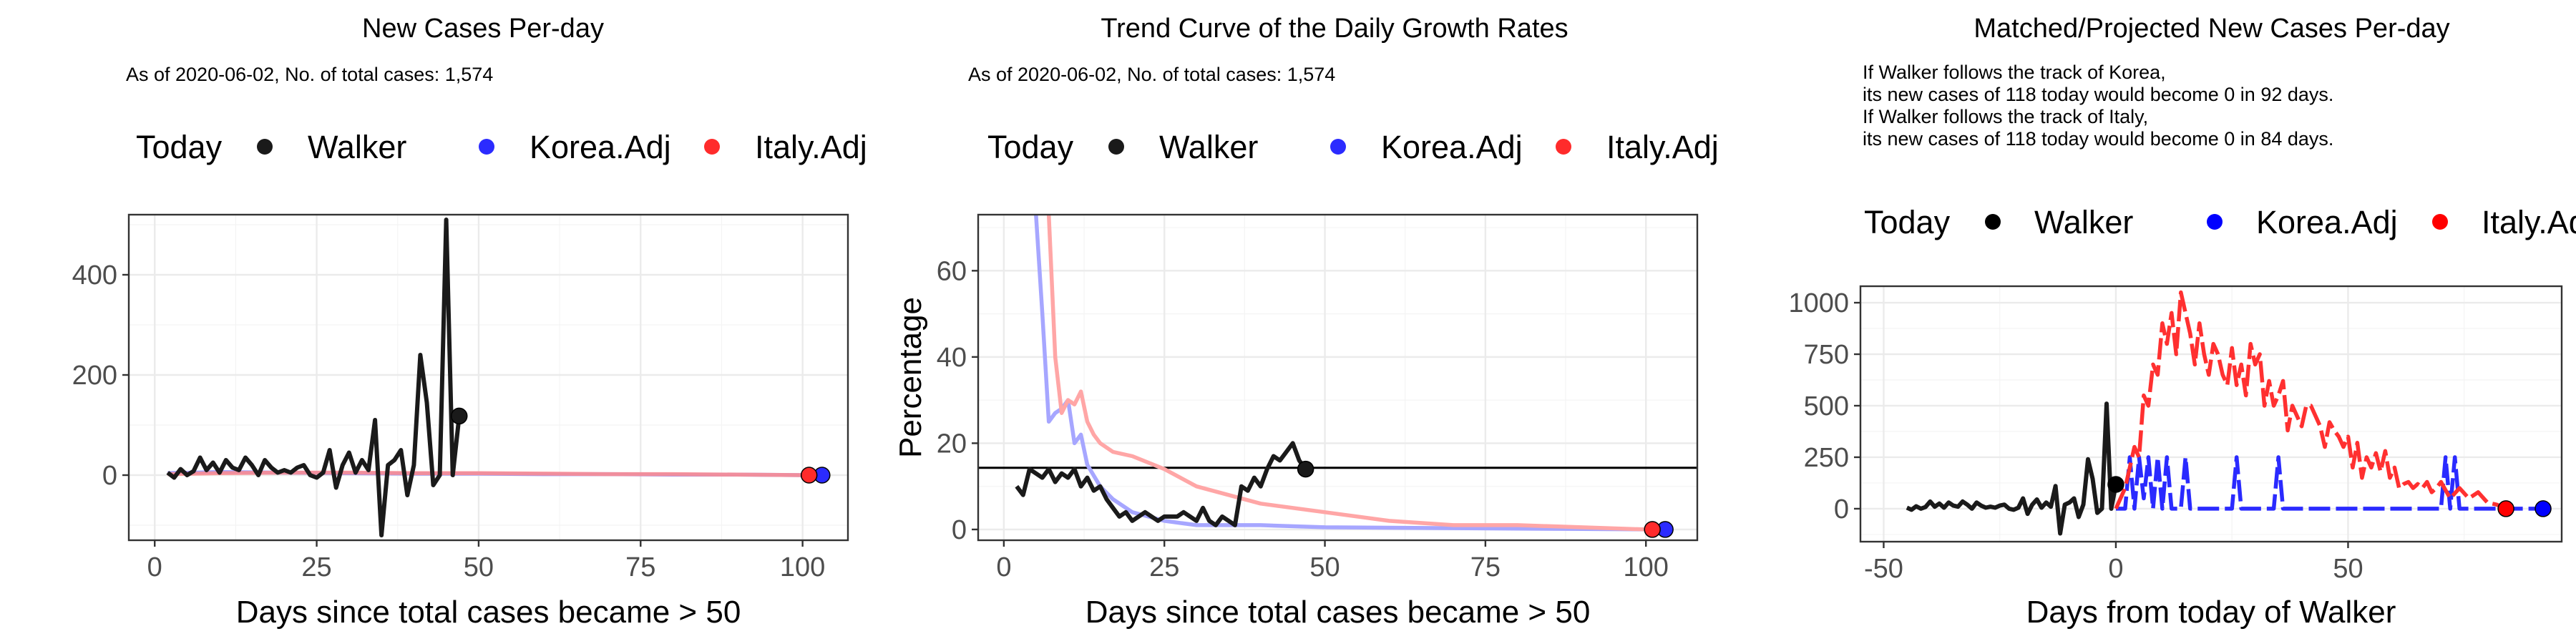 Image resolution: width=2576 pixels, height=644 pixels. What do you see at coordinates (1818, 303) in the screenshot?
I see `y-tick-label: 1000` at bounding box center [1818, 303].